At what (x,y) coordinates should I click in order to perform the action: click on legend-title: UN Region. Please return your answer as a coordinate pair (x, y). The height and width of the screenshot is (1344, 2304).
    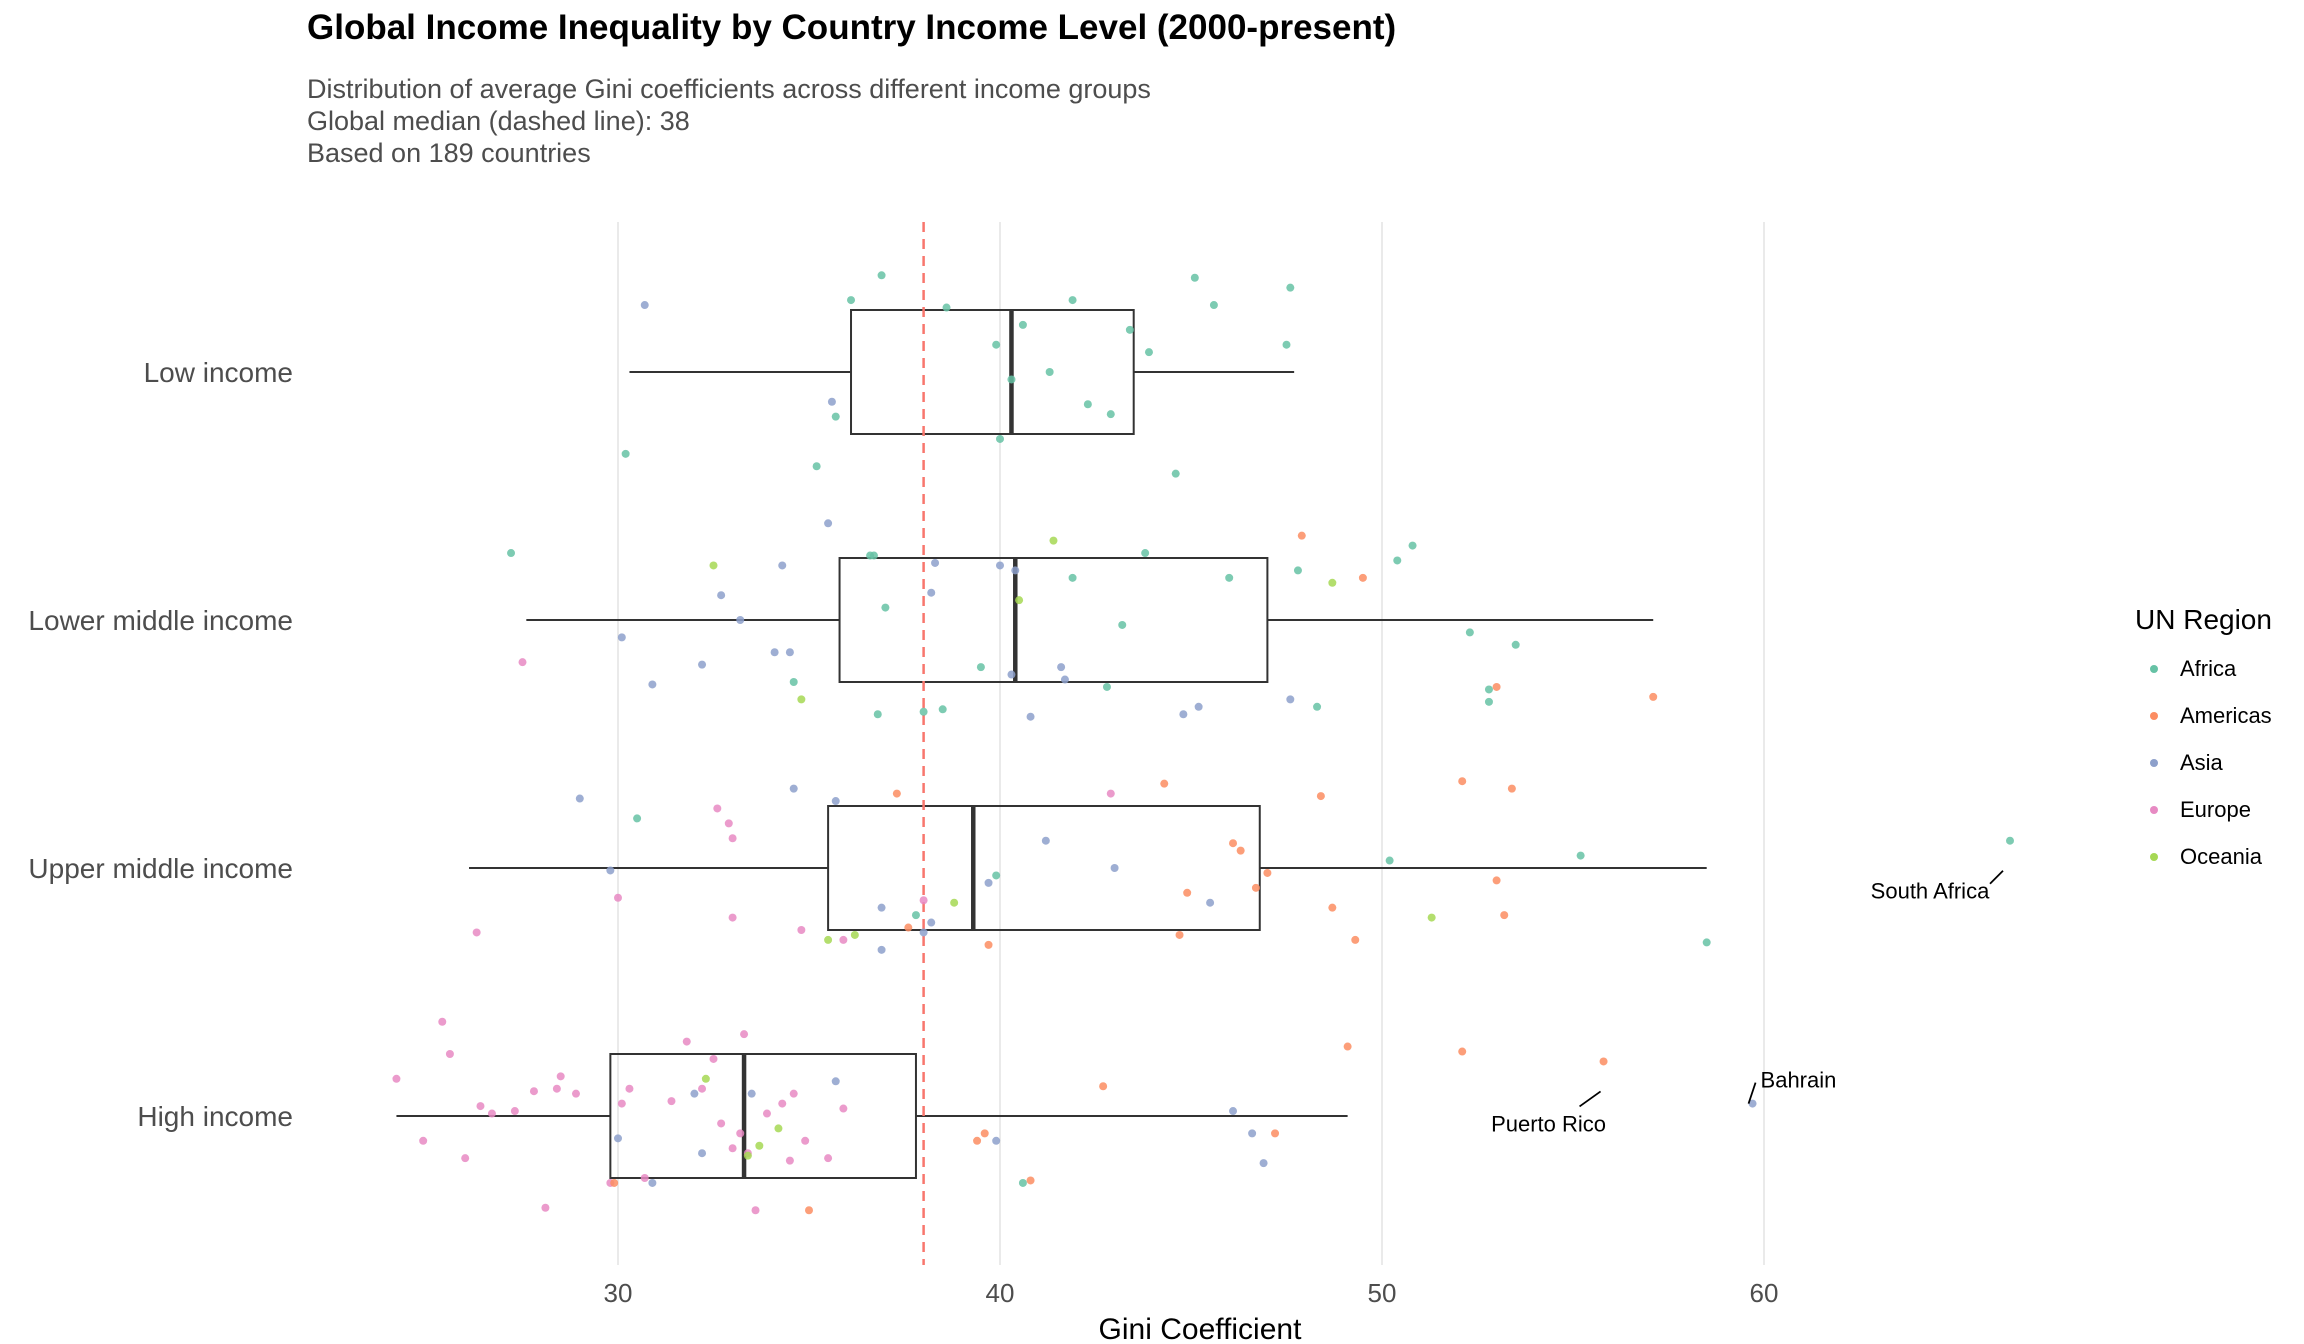
    Looking at the image, I should click on (2203, 619).